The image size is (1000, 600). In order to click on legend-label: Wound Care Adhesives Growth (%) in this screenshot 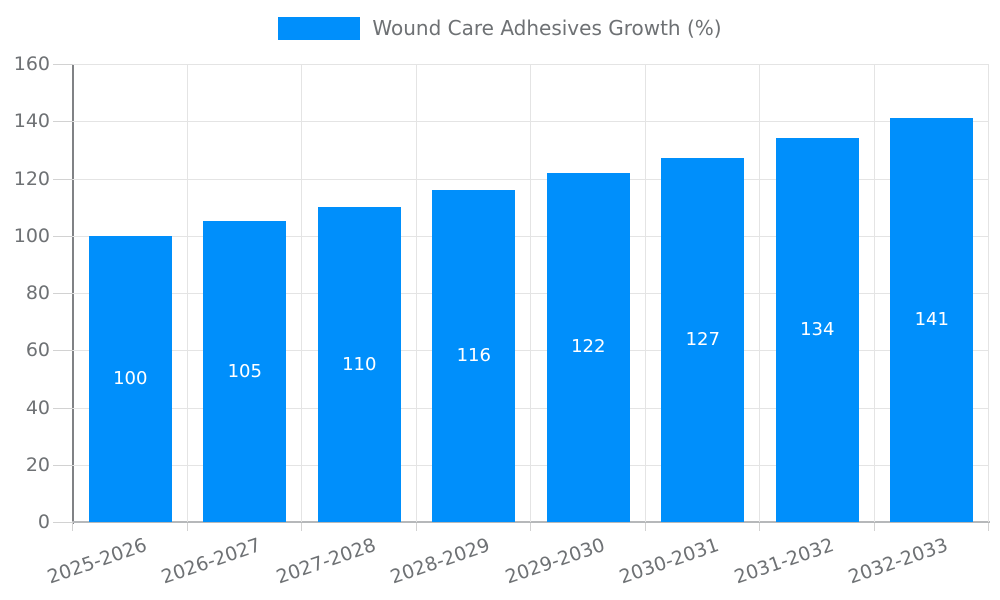, I will do `click(547, 28)`.